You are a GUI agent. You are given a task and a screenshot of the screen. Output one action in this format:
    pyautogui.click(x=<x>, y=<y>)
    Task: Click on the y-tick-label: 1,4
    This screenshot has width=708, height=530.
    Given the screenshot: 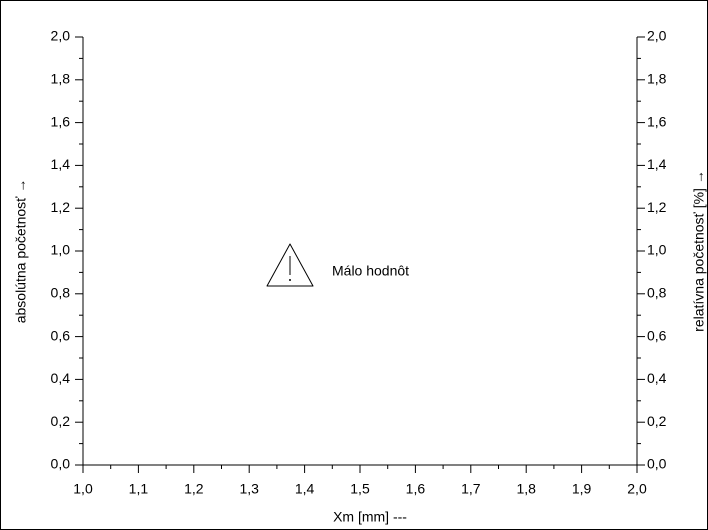 What is the action you would take?
    pyautogui.click(x=61, y=164)
    